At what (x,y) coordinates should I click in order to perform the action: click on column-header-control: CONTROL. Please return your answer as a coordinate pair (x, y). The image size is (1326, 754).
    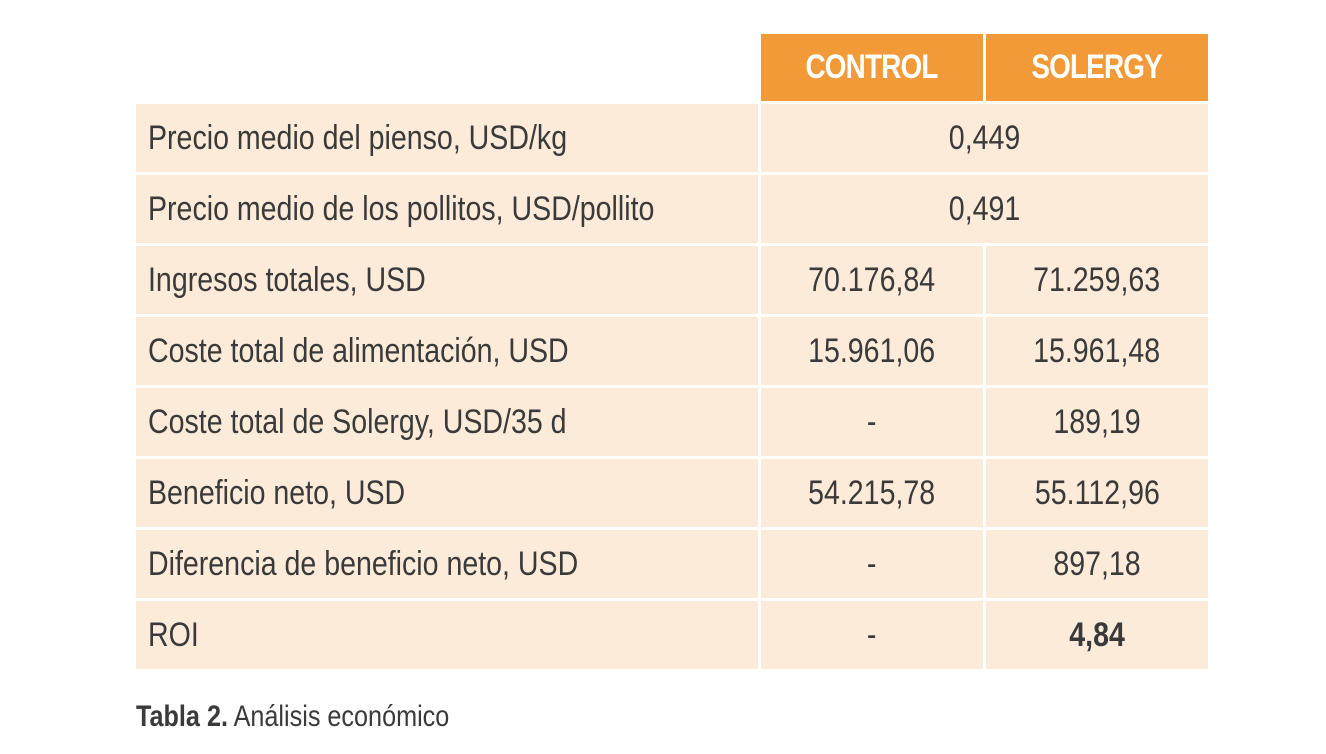
    Looking at the image, I should click on (872, 67).